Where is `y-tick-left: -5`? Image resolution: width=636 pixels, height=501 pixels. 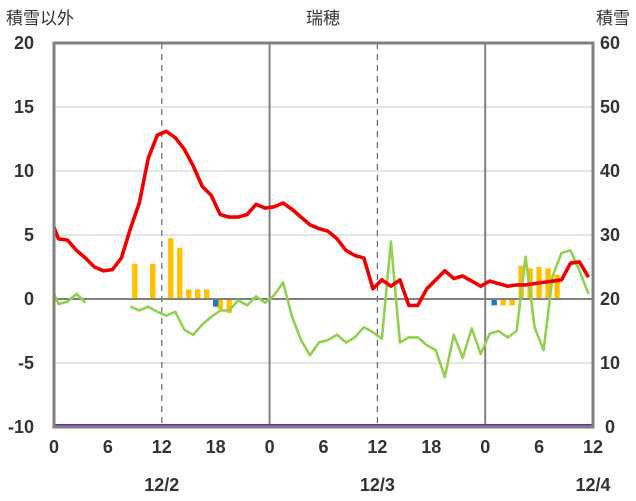 y-tick-left: -5 is located at coordinates (26, 363).